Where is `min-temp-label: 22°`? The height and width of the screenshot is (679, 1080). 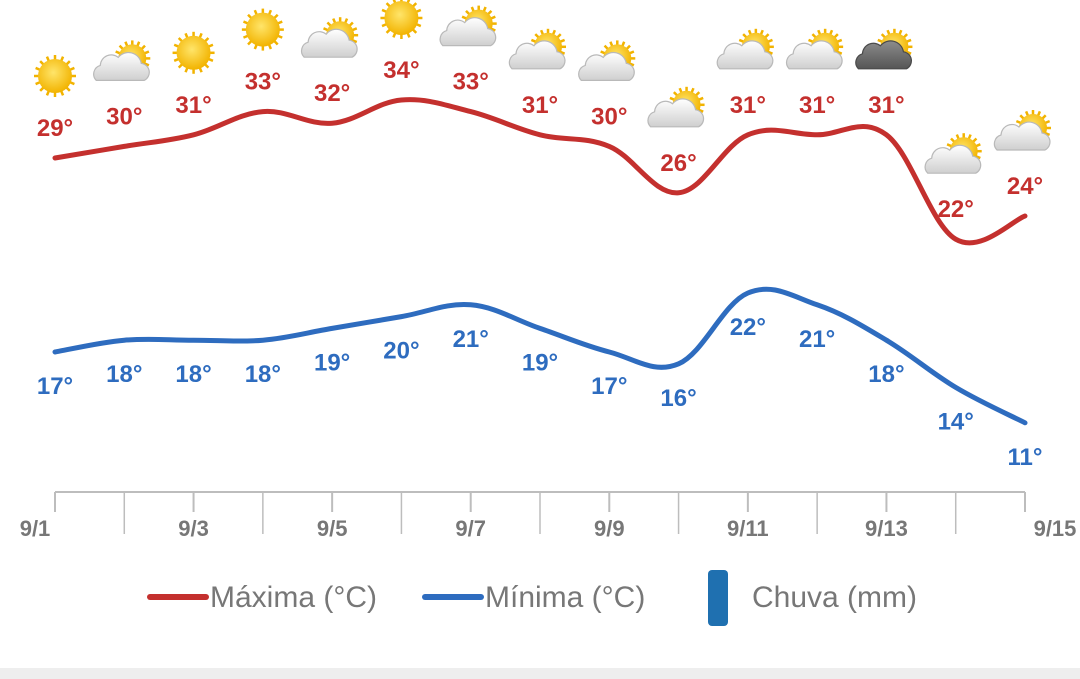 min-temp-label: 22° is located at coordinates (748, 327).